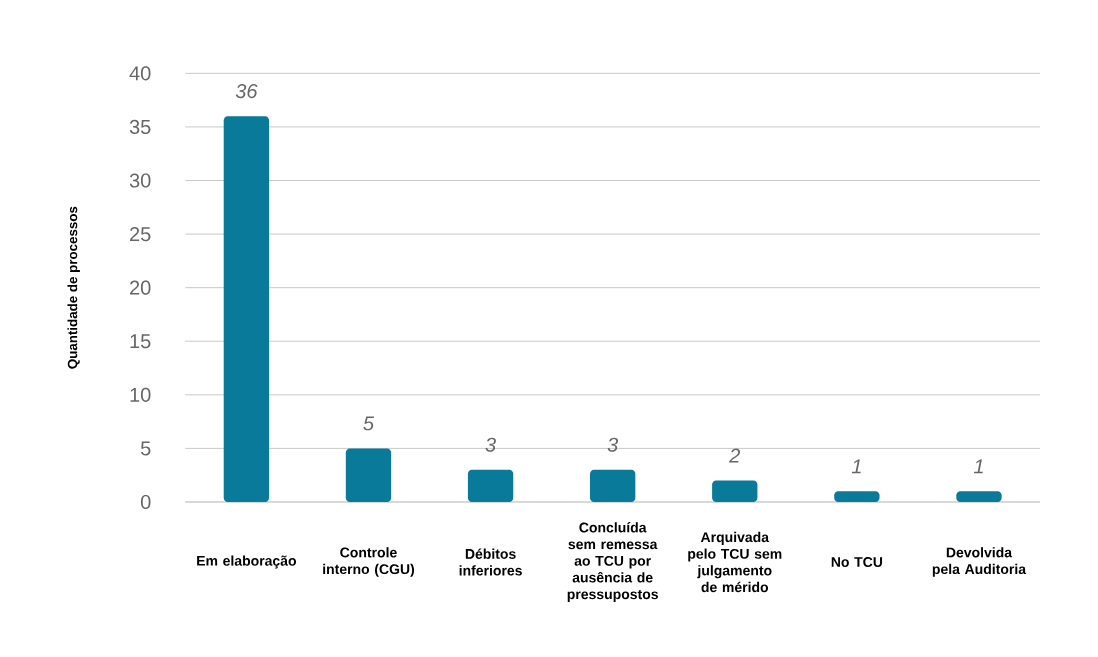  I want to click on x-tick-label: Controle interno (CGU), so click(369, 562).